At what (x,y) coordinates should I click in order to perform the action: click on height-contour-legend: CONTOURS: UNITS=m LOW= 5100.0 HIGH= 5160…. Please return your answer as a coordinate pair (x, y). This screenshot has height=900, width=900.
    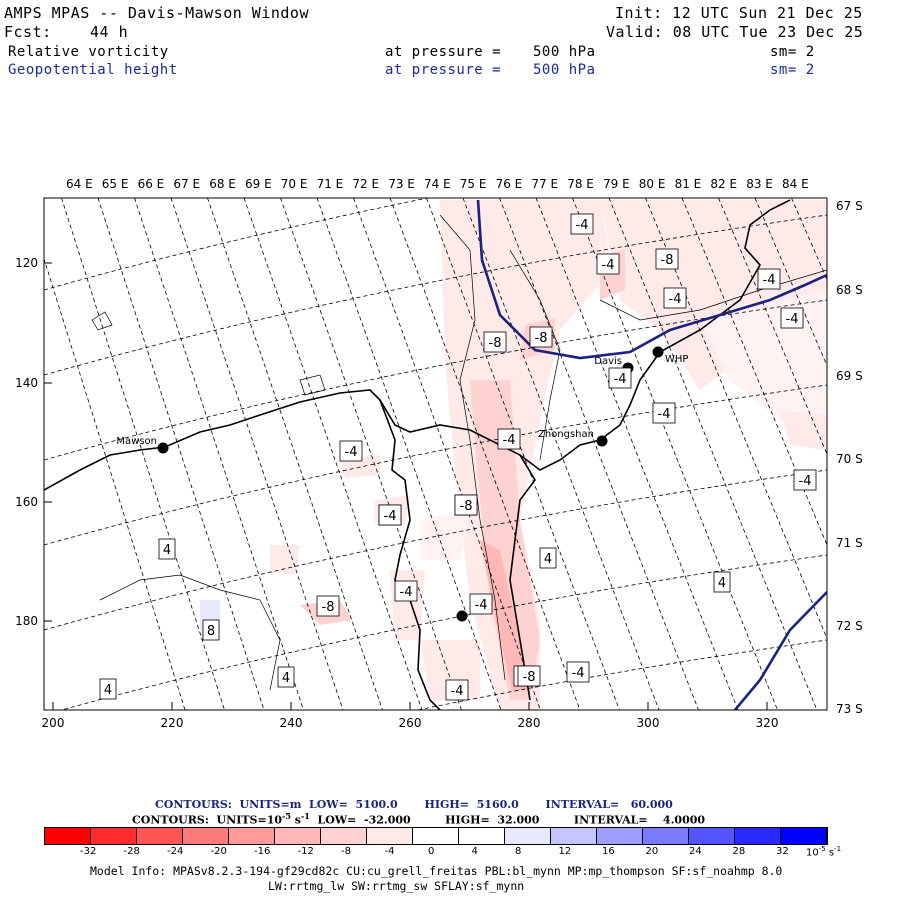
    Looking at the image, I should click on (414, 804).